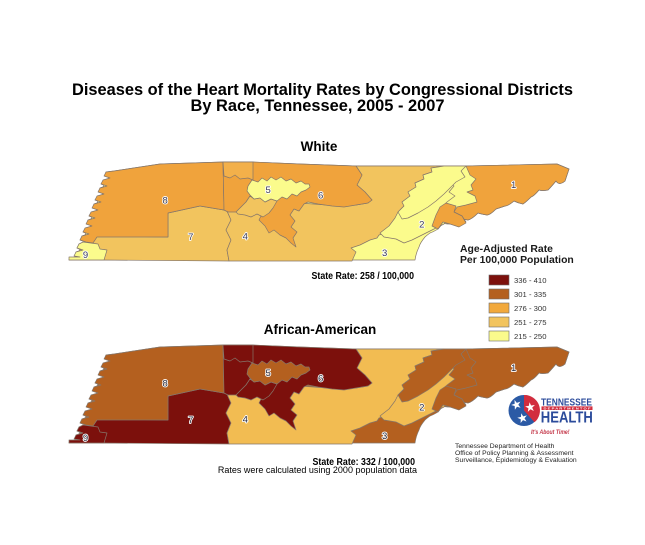 The image size is (645, 545). I want to click on svg-text: It's About Time!, so click(550, 432).